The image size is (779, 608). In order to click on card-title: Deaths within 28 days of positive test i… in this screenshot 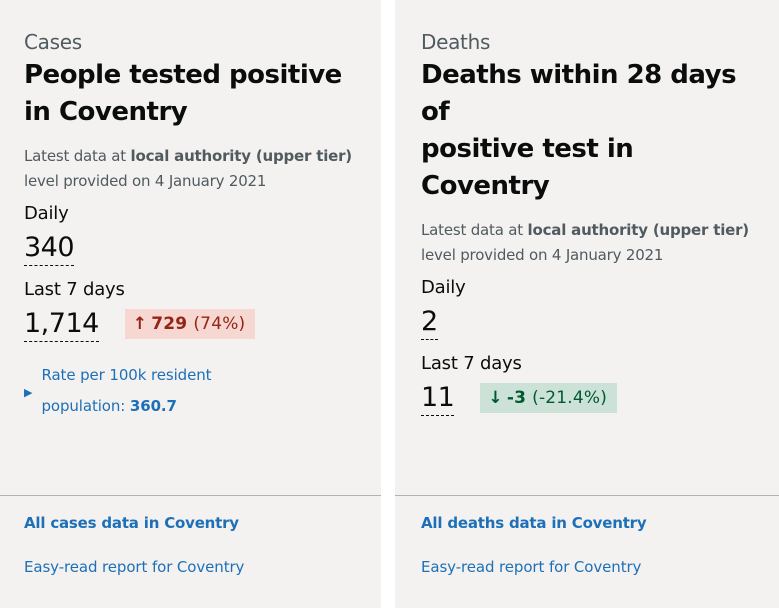, I will do `click(592, 131)`.